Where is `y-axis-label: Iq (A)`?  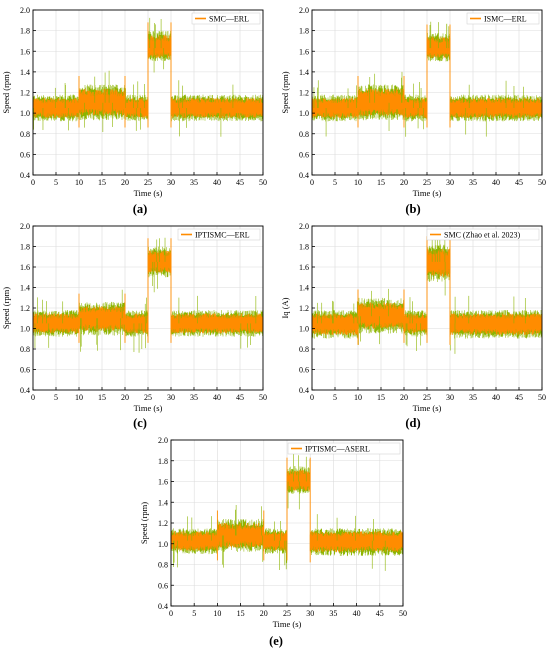
y-axis-label: Iq (A) is located at coordinates (285, 307).